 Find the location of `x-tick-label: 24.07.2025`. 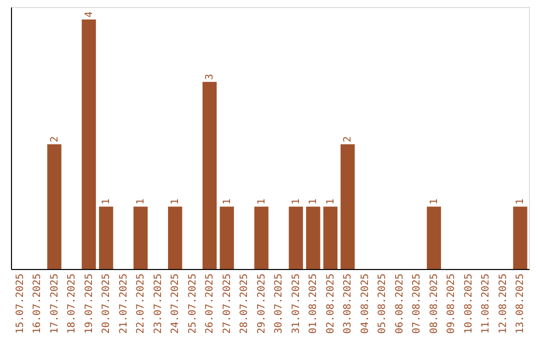

x-tick-label: 24.07.2025 is located at coordinates (176, 304).